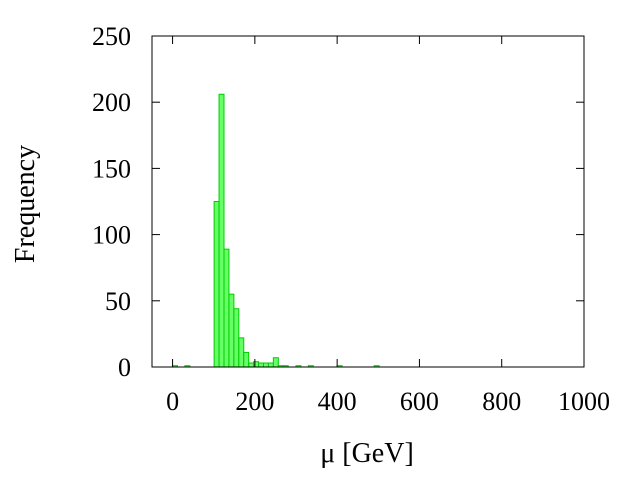 This screenshot has width=640, height=480. I want to click on y-tick-label: 250, so click(111, 36).